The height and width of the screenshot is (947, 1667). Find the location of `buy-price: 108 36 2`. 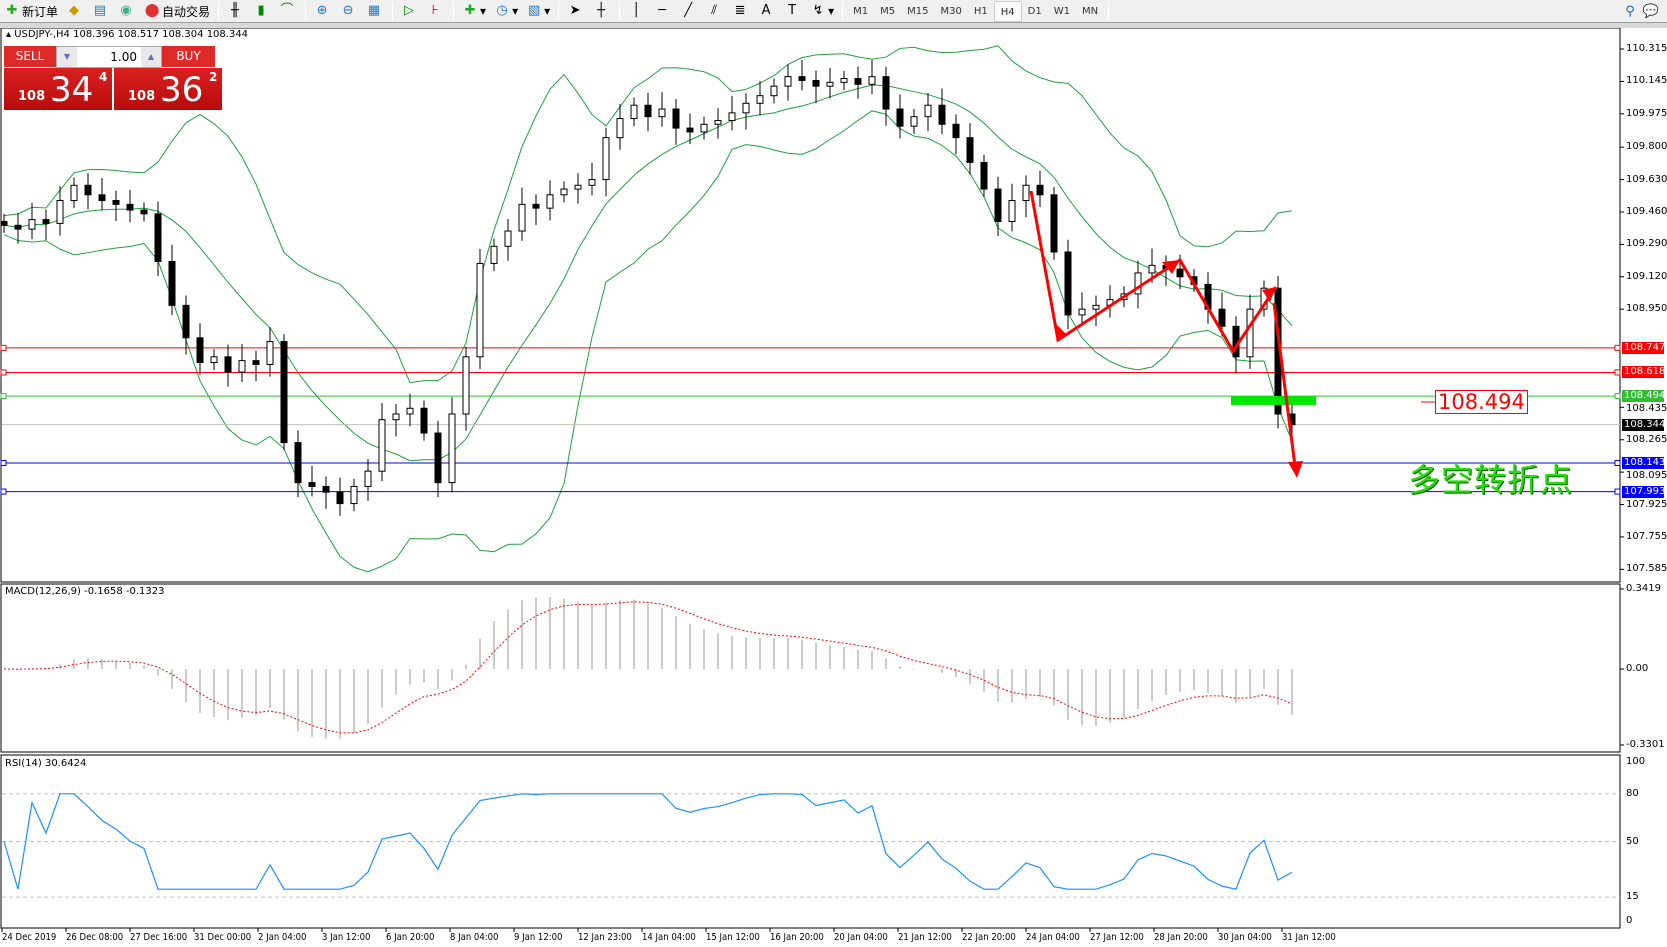

buy-price: 108 36 2 is located at coordinates (168, 89).